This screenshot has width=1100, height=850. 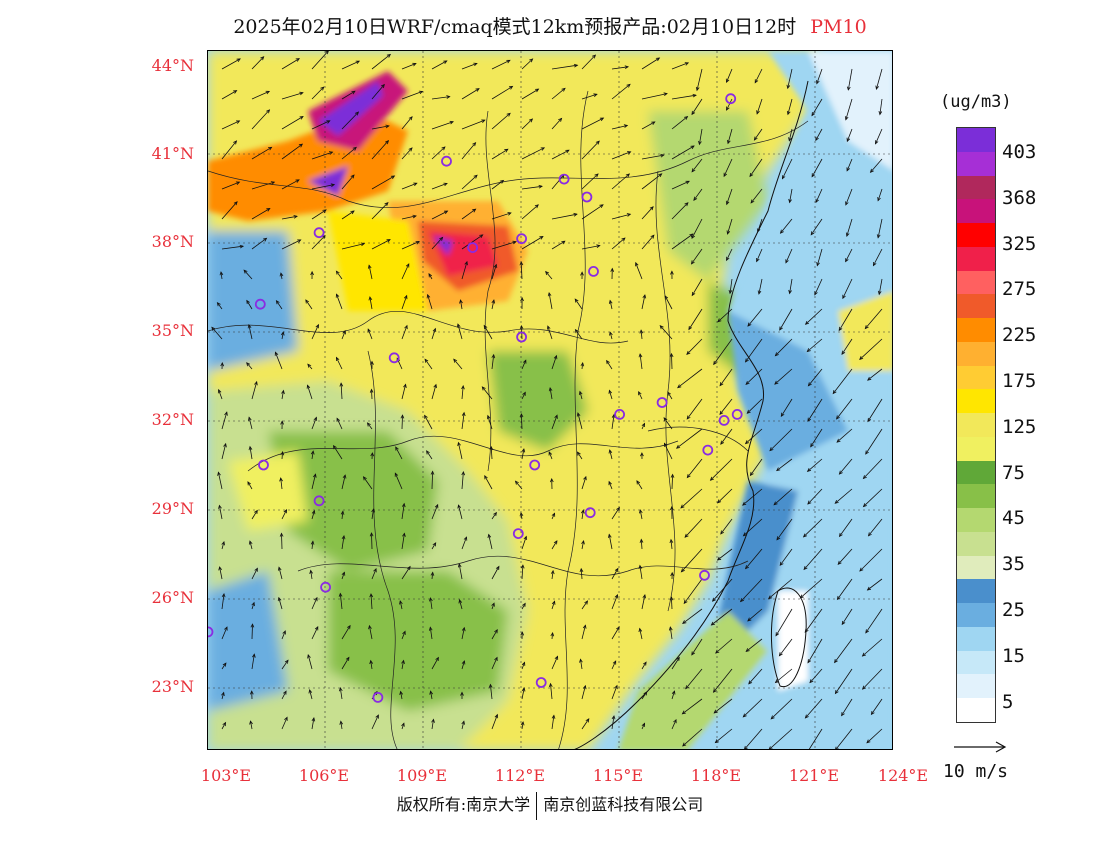 What do you see at coordinates (1019, 335) in the screenshot?
I see `legend-label: 225` at bounding box center [1019, 335].